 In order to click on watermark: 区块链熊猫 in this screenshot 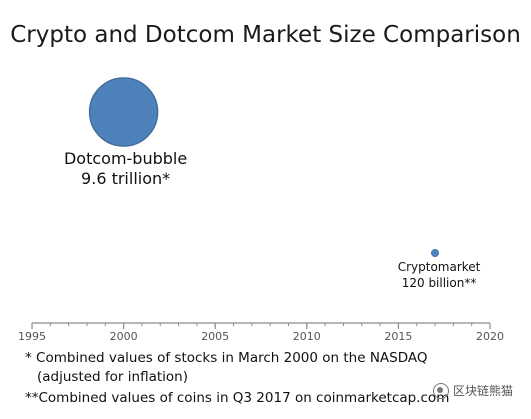, I will do `click(472, 390)`.